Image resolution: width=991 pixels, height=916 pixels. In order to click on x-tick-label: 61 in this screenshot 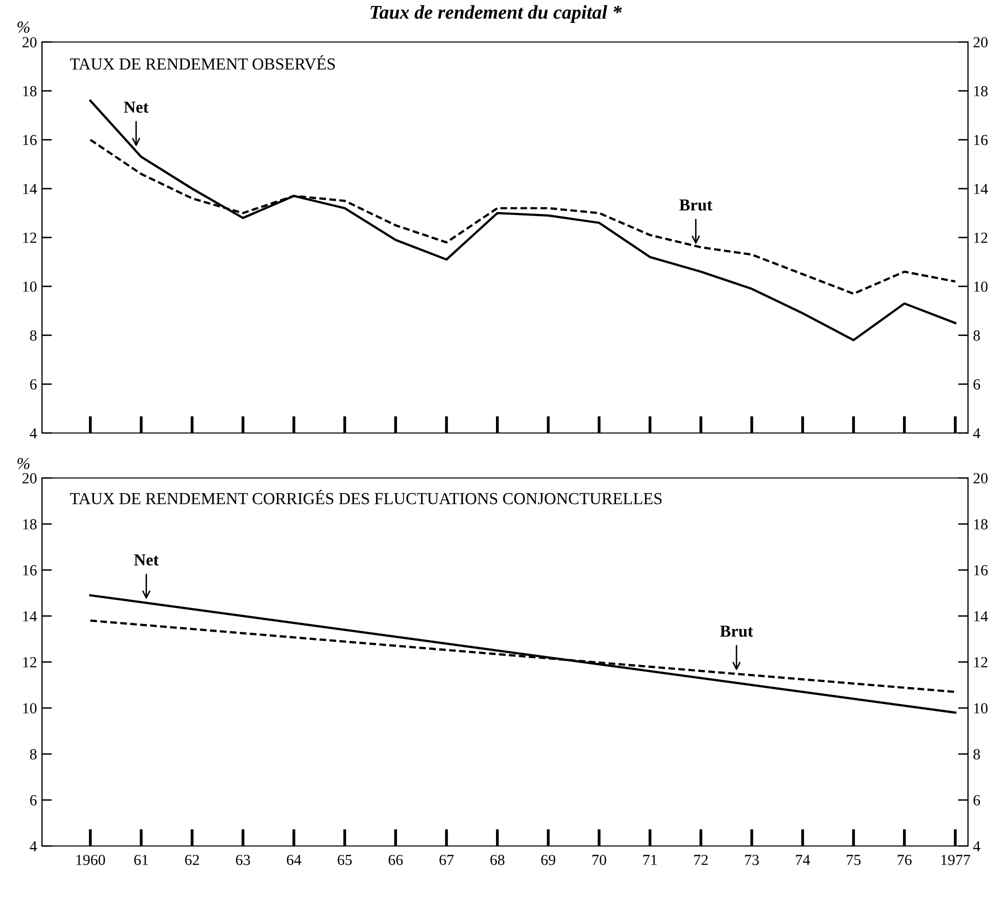, I will do `click(141, 860)`.